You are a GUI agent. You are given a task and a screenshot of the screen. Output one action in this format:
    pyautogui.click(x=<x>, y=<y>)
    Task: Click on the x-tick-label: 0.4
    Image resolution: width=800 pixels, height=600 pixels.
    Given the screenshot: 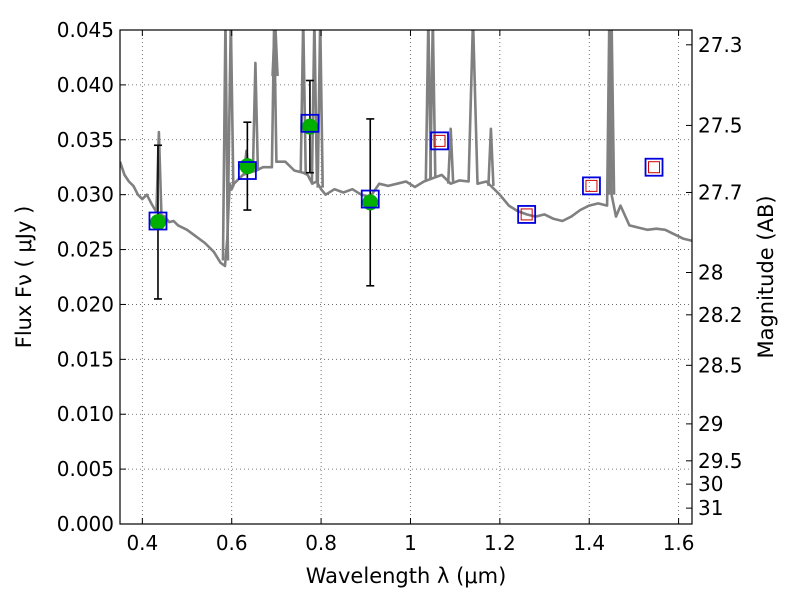 What is the action you would take?
    pyautogui.click(x=142, y=543)
    